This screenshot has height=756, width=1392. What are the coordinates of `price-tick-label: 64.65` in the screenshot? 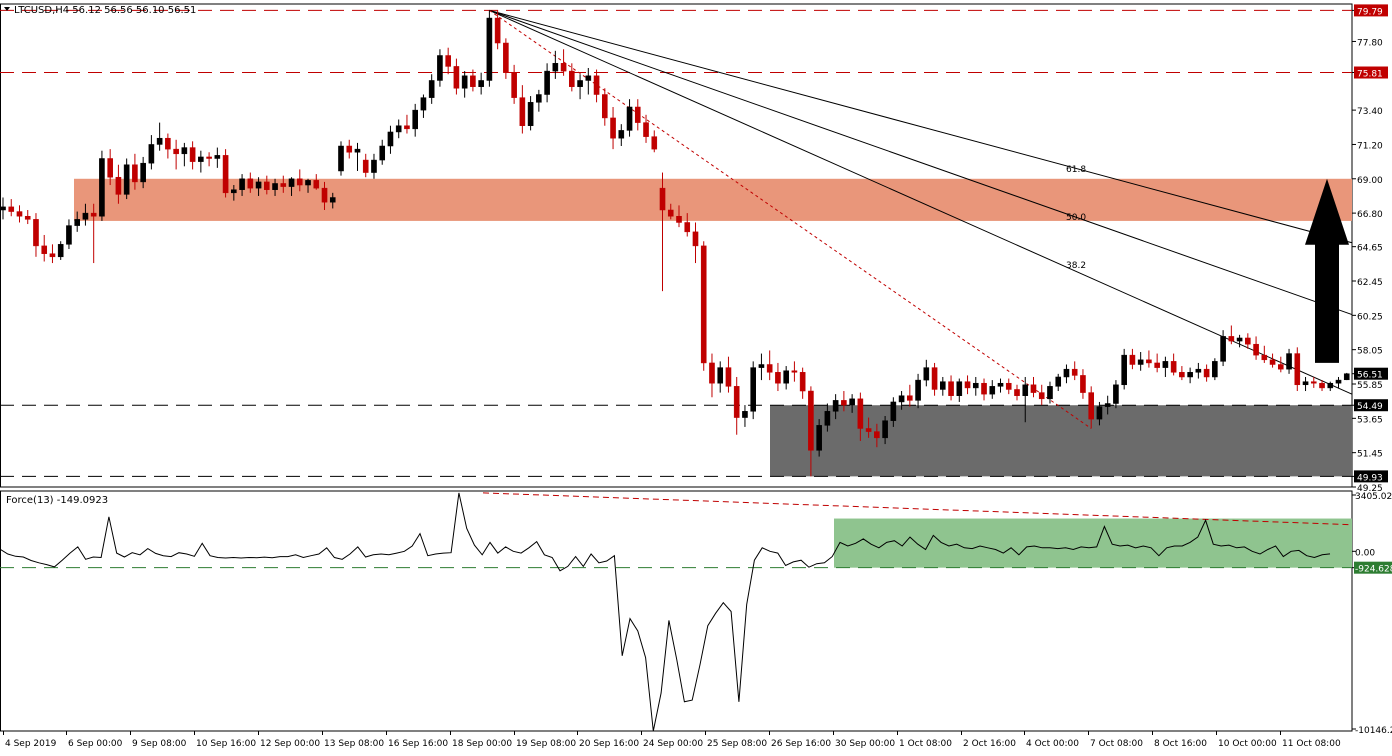 It's located at (1370, 249).